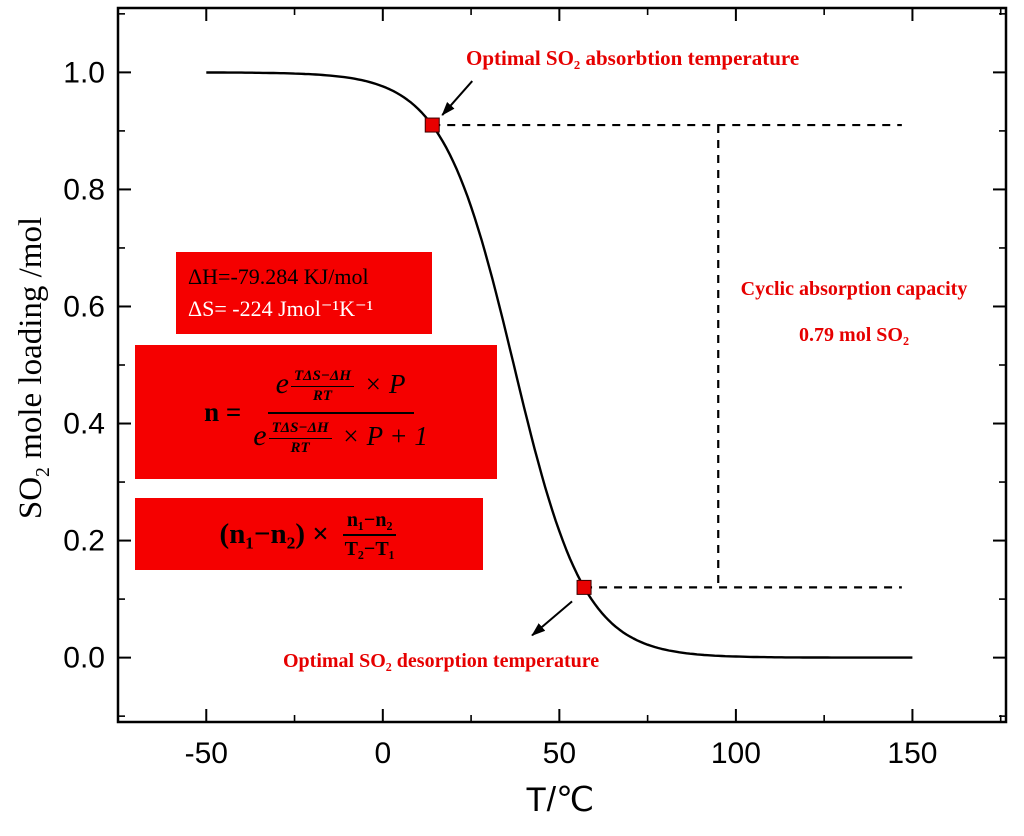 This screenshot has height=836, width=1024. Describe the element at coordinates (206, 753) in the screenshot. I see `x-tick-label: -50` at that location.